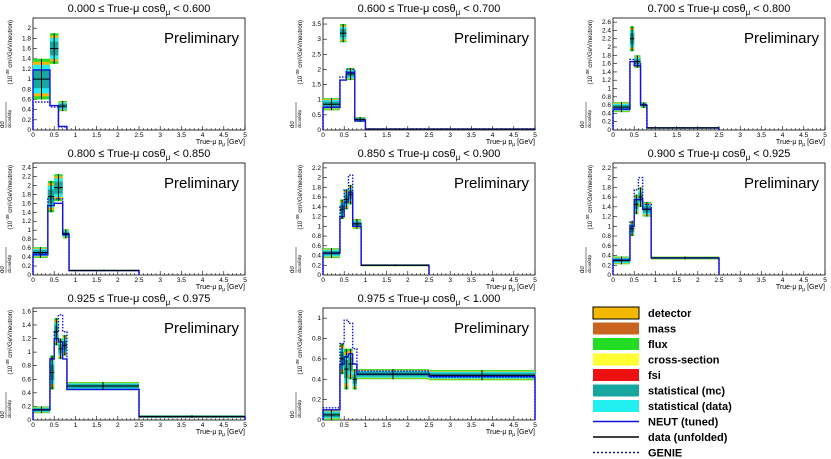 The image size is (831, 459). I want to click on legend-item-fsi: fsi, so click(627, 375).